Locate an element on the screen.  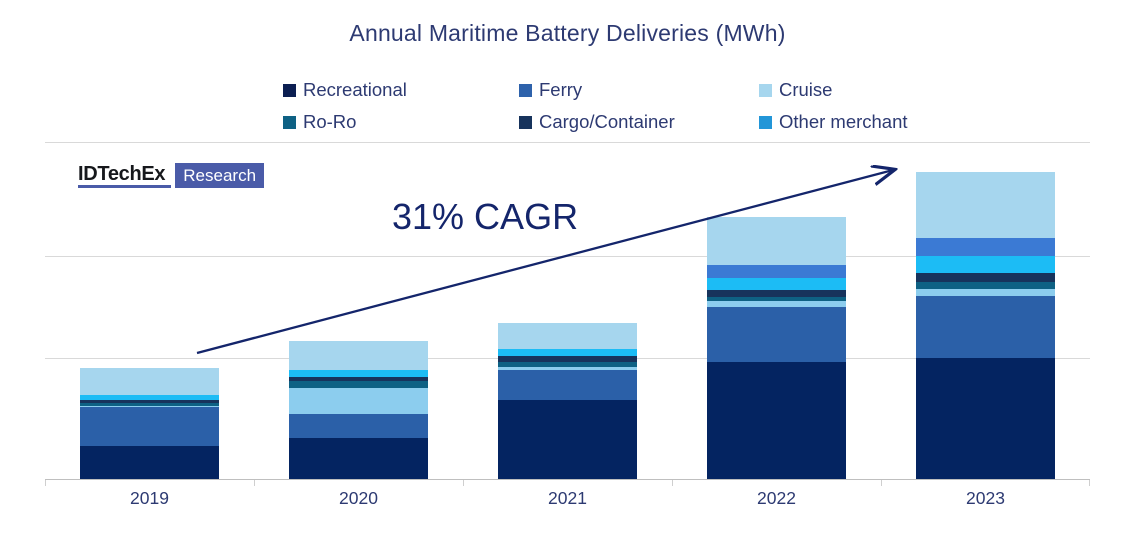
x-label-2021: 2021 is located at coordinates (567, 498).